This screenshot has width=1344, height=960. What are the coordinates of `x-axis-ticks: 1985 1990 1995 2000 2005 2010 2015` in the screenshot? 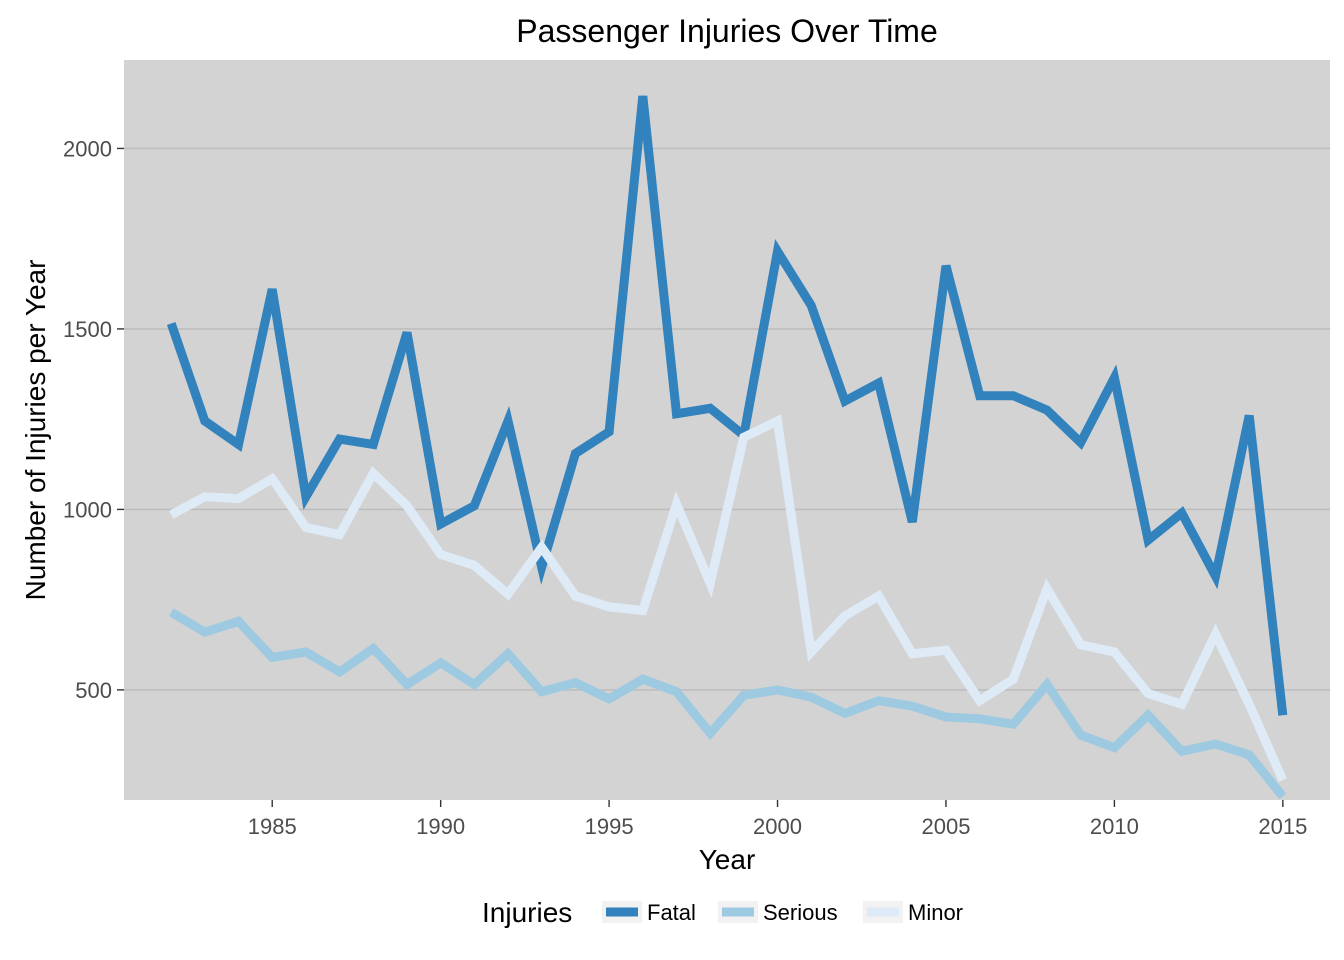 It's located at (777, 819).